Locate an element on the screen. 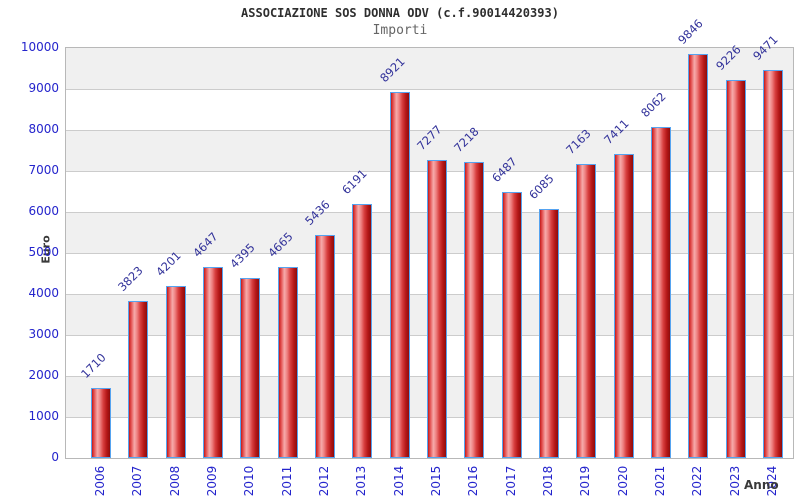  x-tick-label: 2016 is located at coordinates (473, 481).